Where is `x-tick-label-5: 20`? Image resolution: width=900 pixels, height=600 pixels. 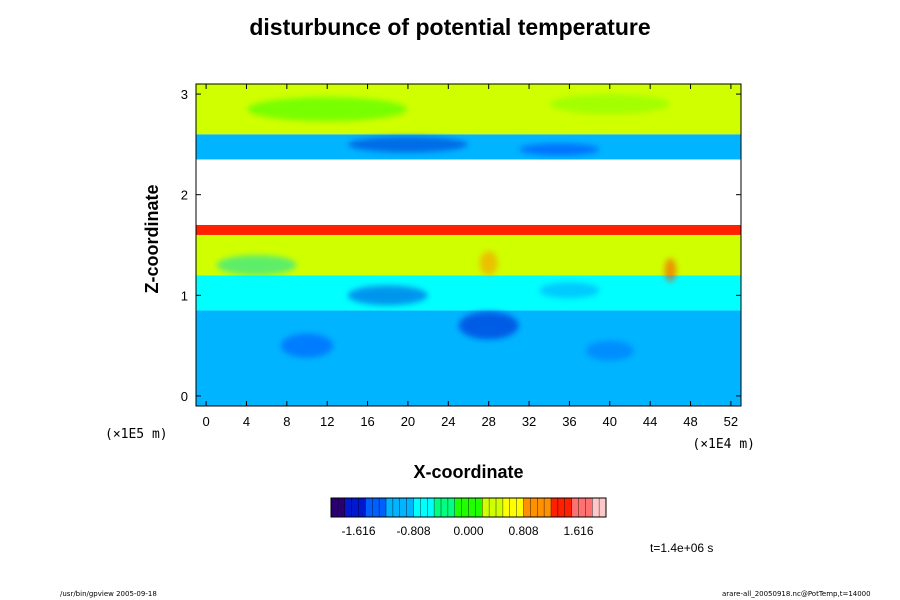
x-tick-label-5: 20 is located at coordinates (408, 421).